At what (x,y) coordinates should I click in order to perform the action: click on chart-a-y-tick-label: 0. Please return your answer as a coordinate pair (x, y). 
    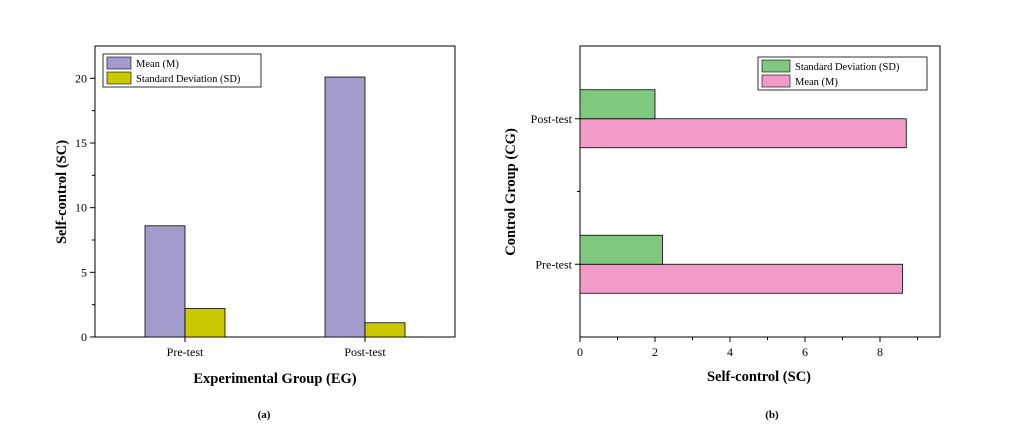
    Looking at the image, I should click on (84, 337).